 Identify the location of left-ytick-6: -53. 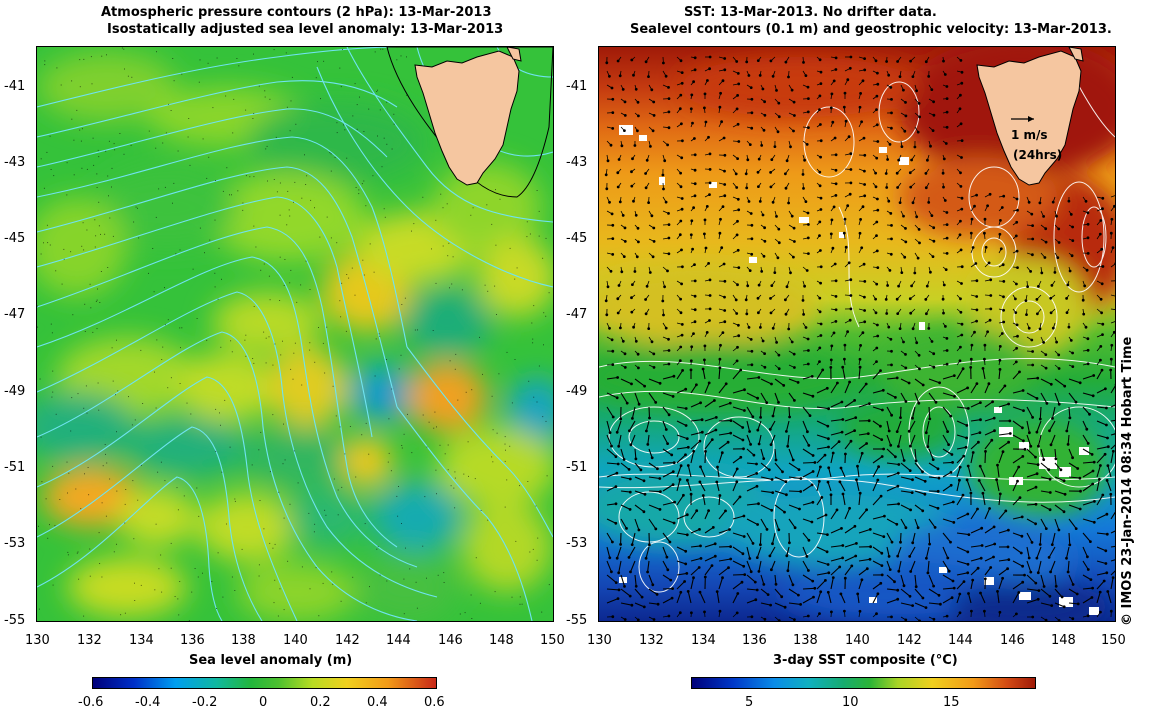
(15, 543).